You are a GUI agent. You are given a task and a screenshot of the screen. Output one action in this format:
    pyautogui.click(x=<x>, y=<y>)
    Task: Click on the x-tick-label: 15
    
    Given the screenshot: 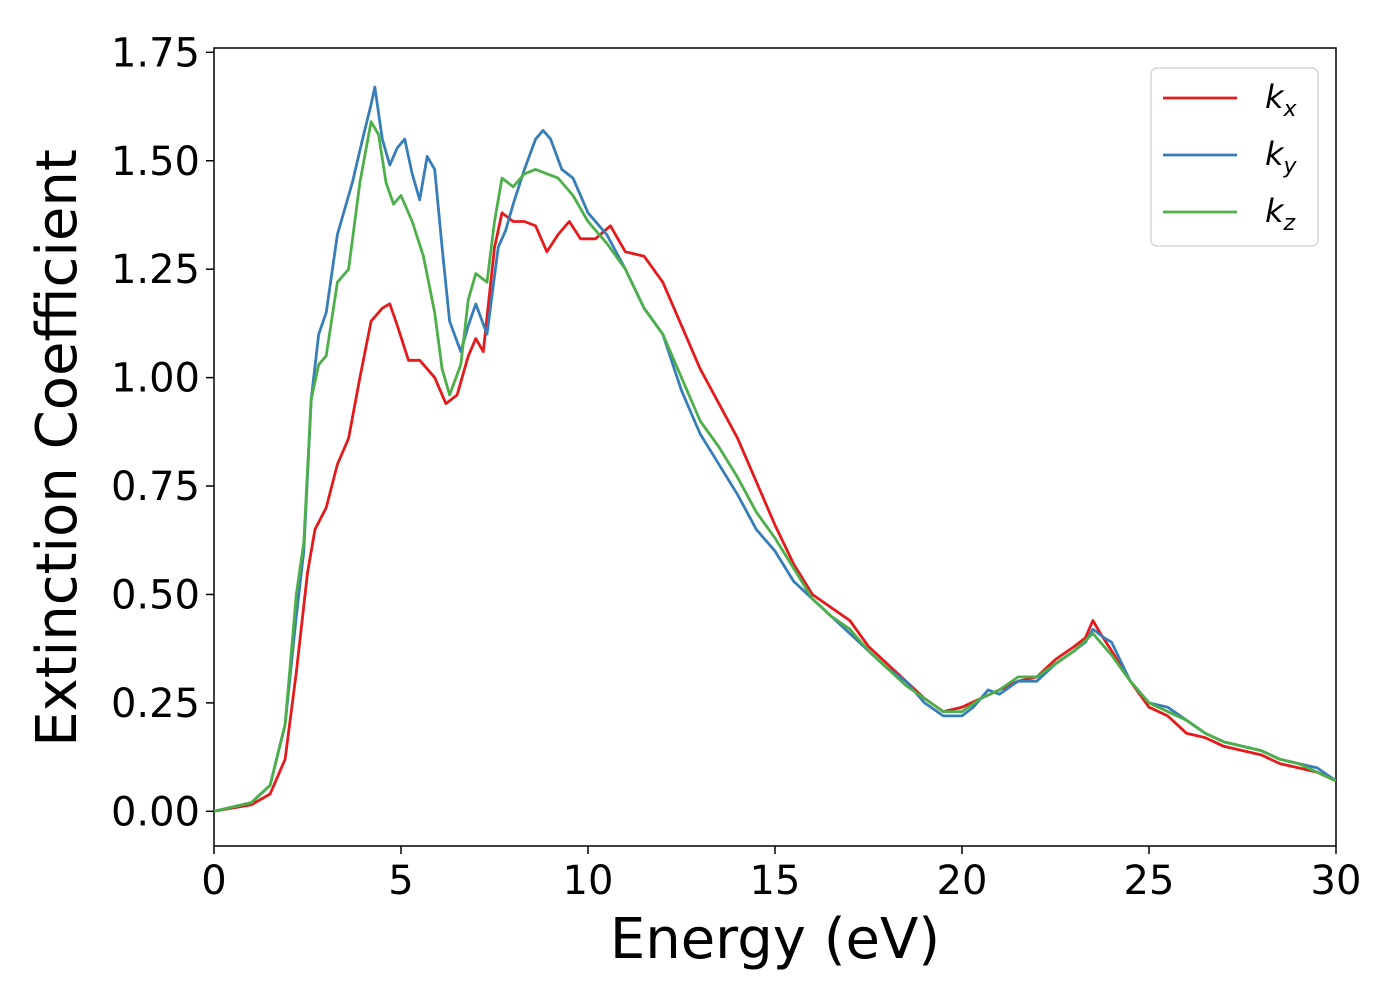 What is the action you would take?
    pyautogui.click(x=775, y=881)
    